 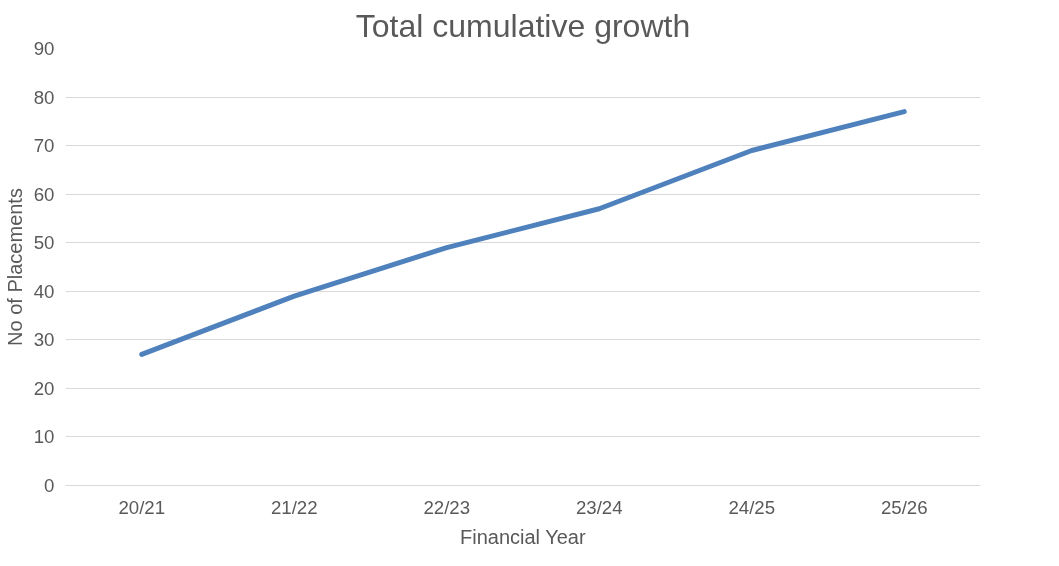 What do you see at coordinates (44, 388) in the screenshot?
I see `y-tick-label: 20` at bounding box center [44, 388].